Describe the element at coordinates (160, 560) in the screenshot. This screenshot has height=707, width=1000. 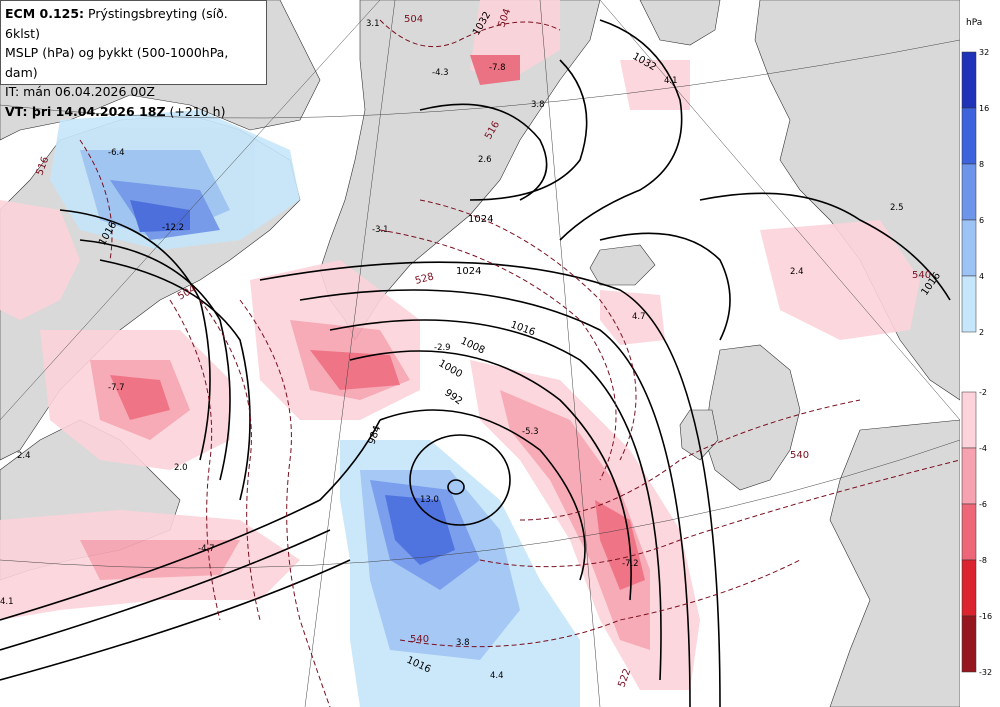
I see `fall-area-southwest-core` at that location.